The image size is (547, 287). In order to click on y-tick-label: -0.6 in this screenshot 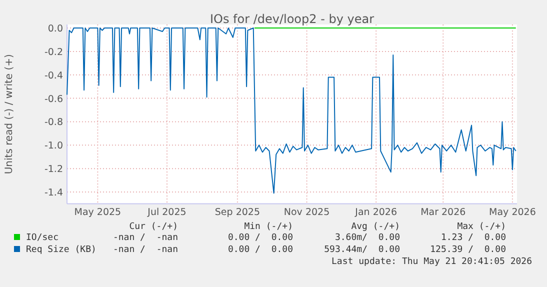, I will do `click(53, 99)`.